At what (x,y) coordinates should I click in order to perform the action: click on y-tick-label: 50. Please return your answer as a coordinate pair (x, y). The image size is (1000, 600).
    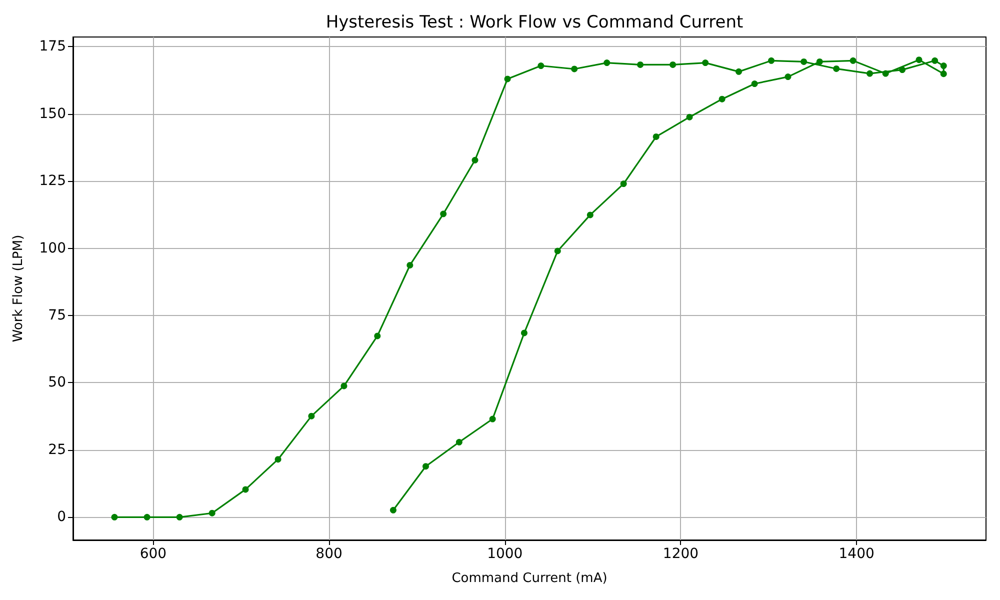
    Looking at the image, I should click on (57, 382).